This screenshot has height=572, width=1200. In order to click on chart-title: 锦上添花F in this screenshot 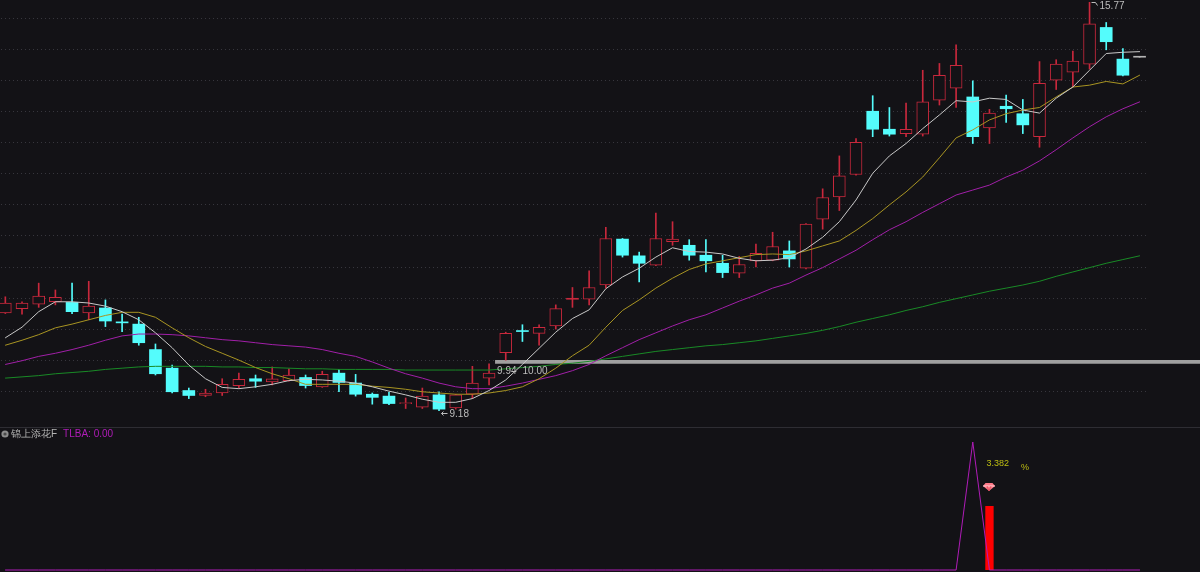, I will do `click(34, 433)`.